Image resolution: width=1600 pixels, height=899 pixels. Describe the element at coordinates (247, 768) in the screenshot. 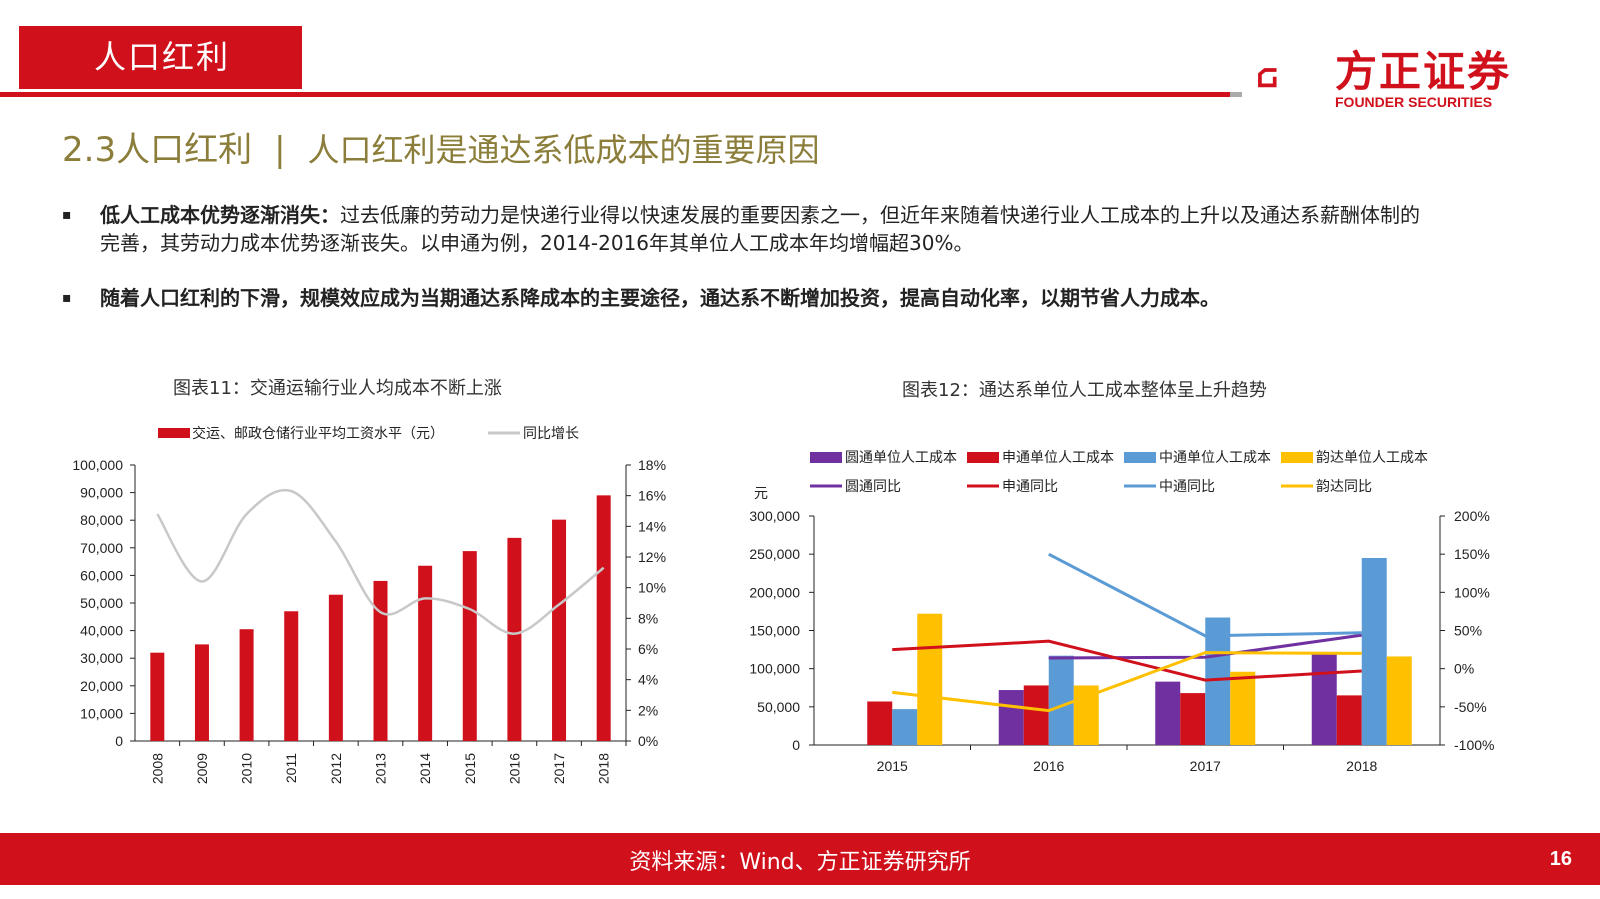

I see `x-tick-label: 2010` at that location.